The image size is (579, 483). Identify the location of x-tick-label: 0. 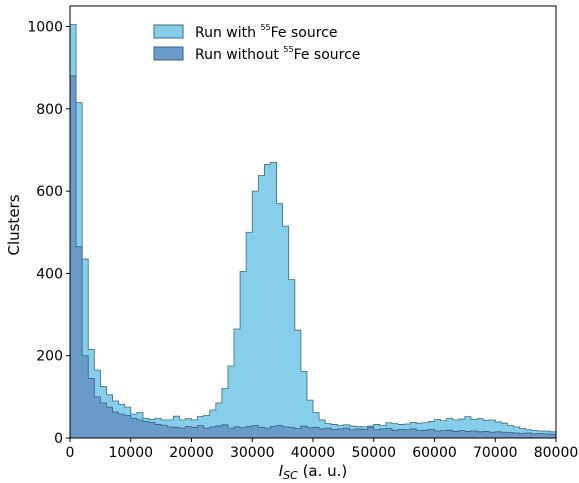
(70, 453).